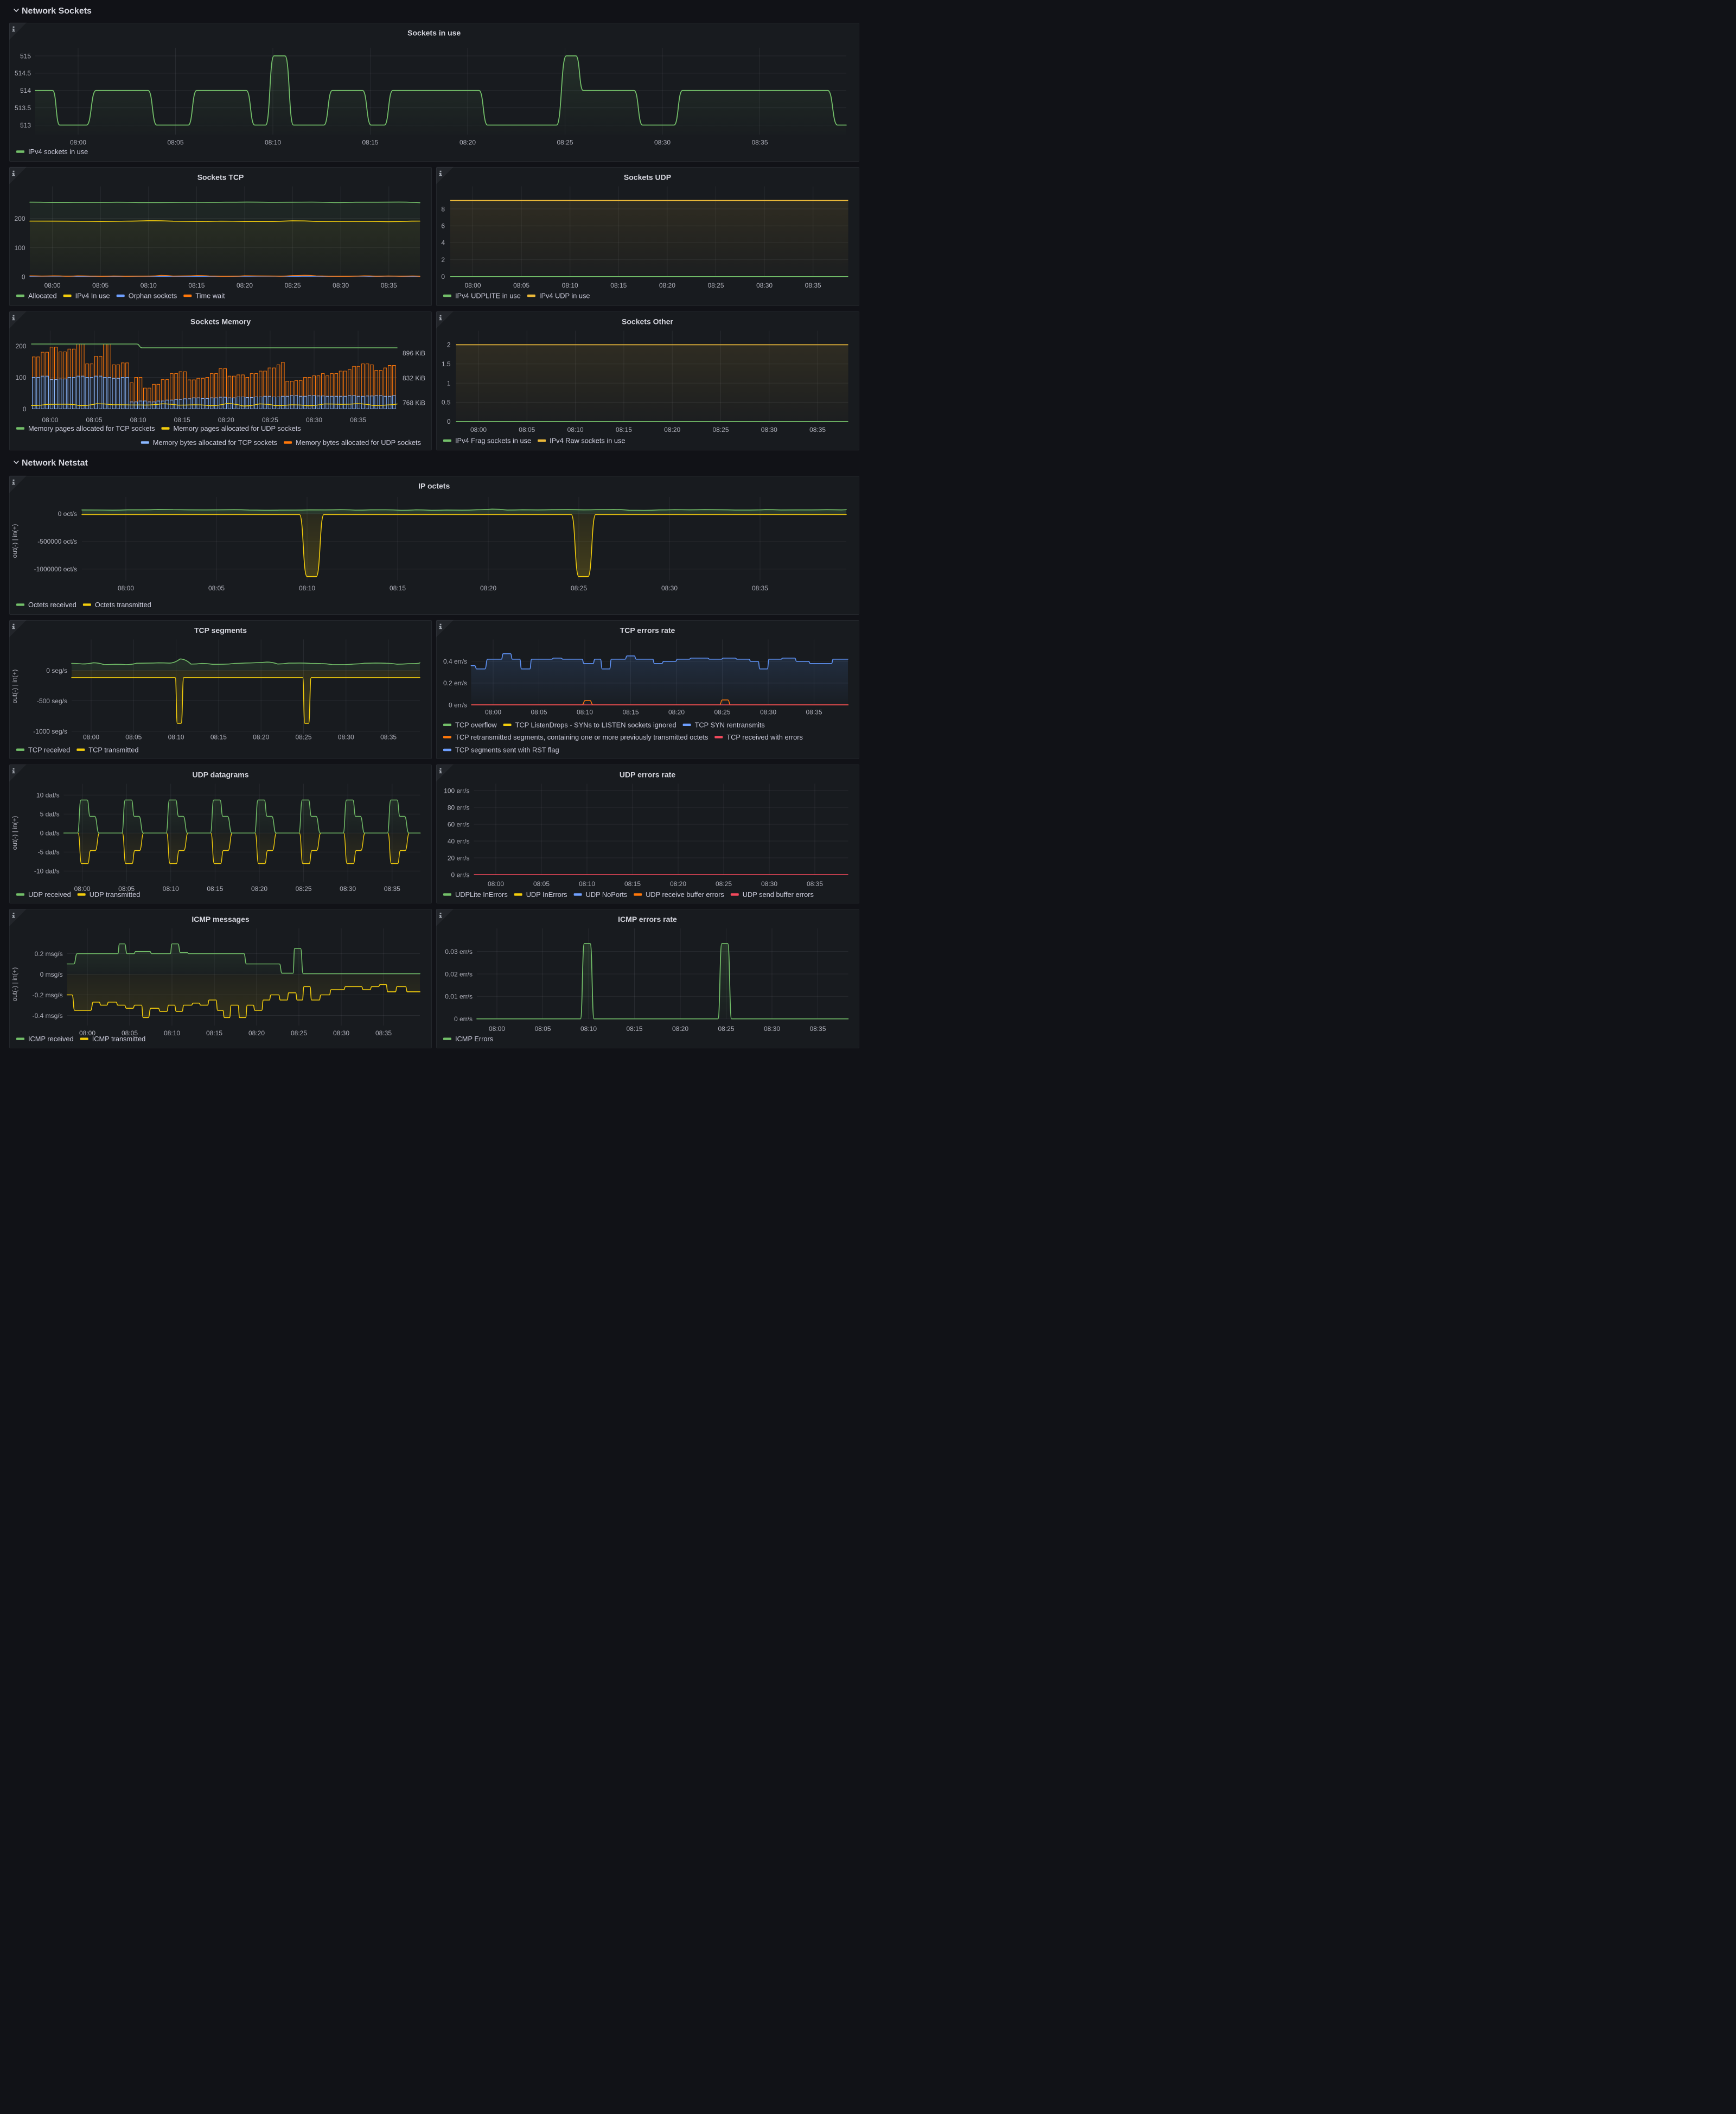  Describe the element at coordinates (42, 296) in the screenshot. I see `svg-text: Allocated` at that location.